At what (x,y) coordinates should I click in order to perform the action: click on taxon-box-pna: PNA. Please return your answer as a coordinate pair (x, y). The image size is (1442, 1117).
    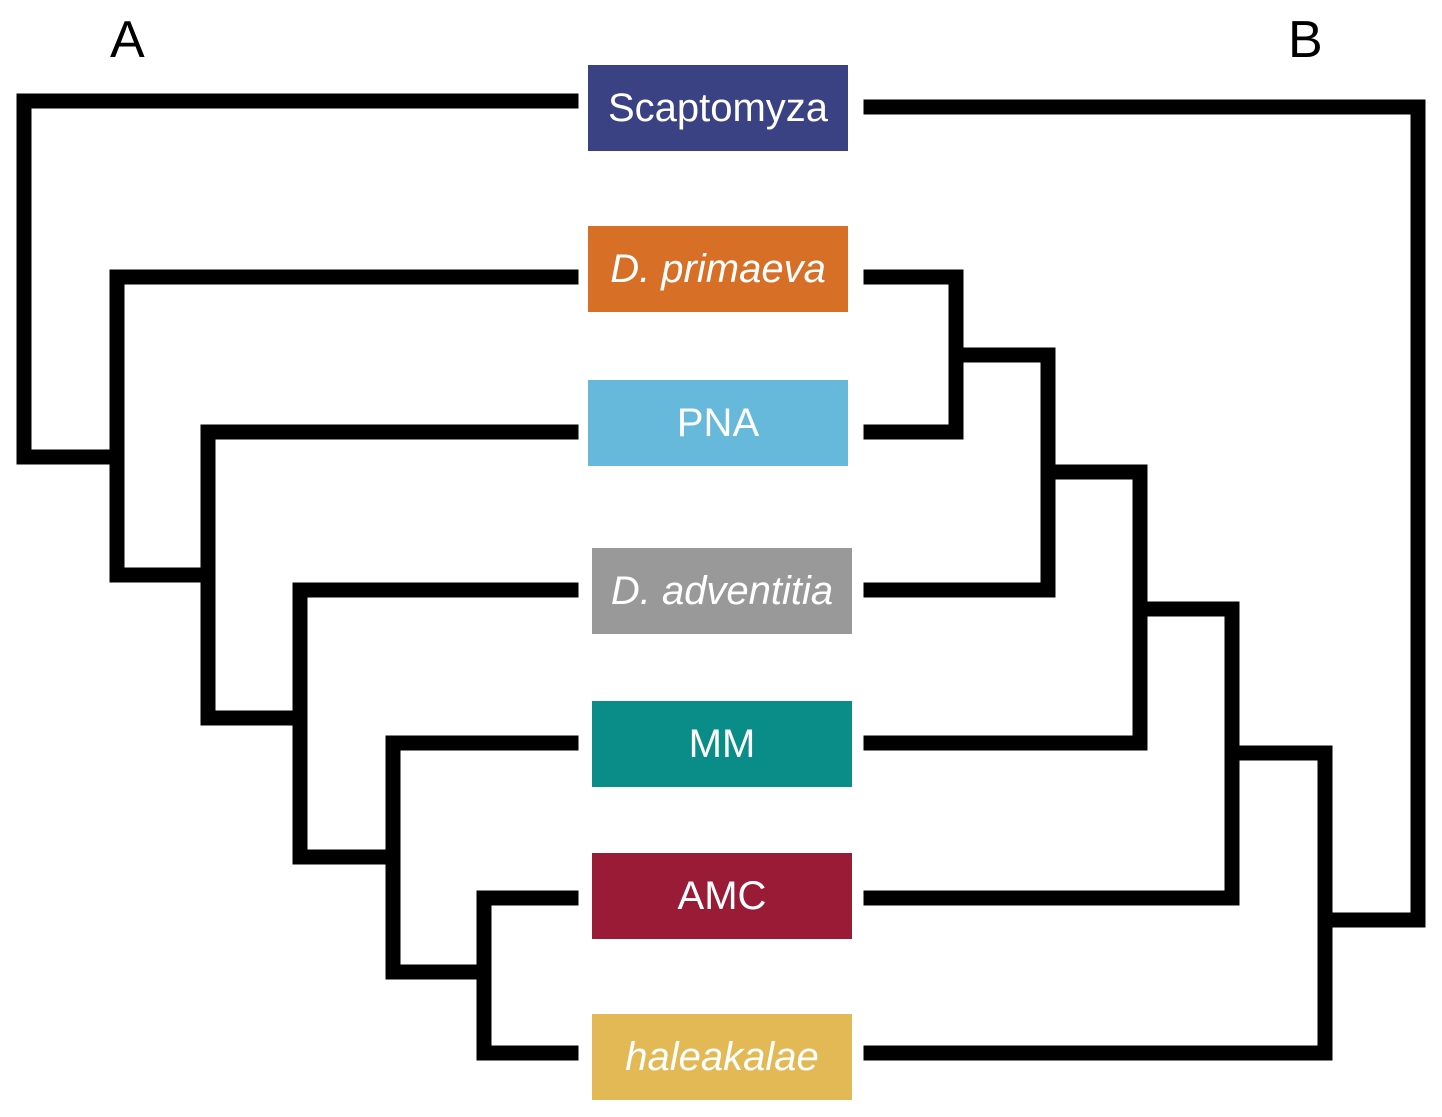
    Looking at the image, I should click on (718, 423).